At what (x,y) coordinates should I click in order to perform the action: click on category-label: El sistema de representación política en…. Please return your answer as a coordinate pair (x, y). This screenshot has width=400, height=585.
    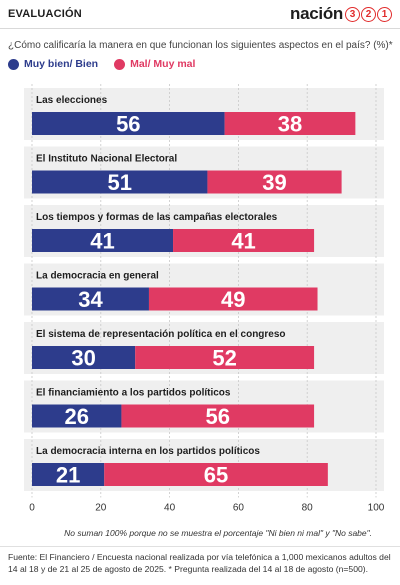
    Looking at the image, I should click on (161, 334).